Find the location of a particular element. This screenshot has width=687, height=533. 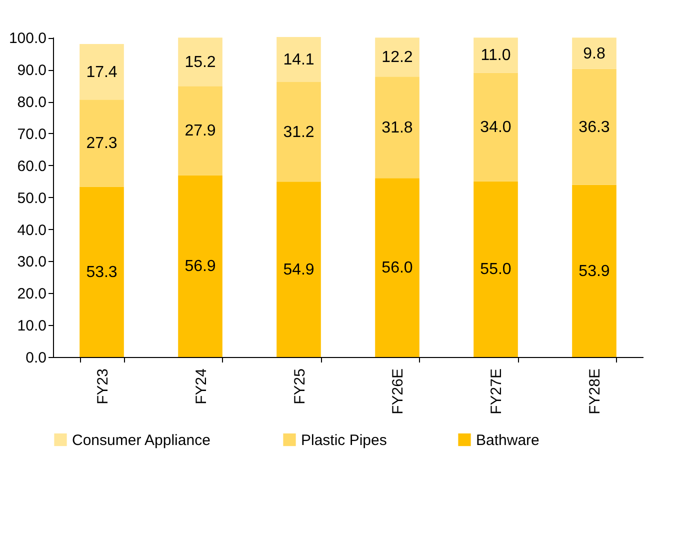

data-label: 17.4 is located at coordinates (102, 72).